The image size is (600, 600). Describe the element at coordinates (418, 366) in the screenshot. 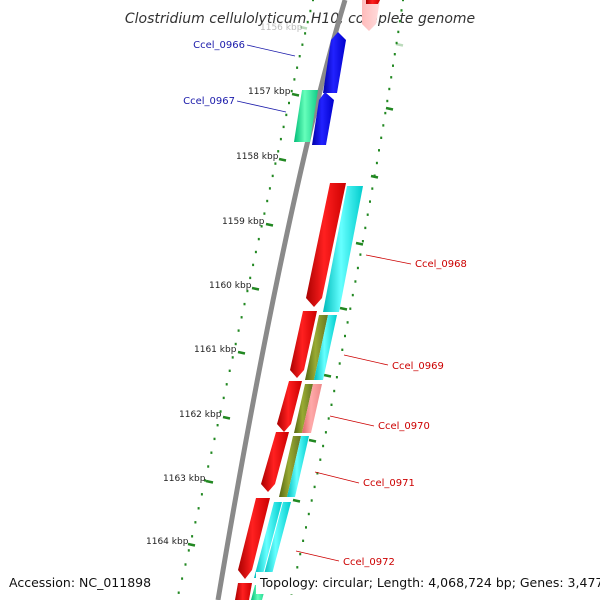

I see `gene-label-ccel-0969: Ccel_0969` at that location.